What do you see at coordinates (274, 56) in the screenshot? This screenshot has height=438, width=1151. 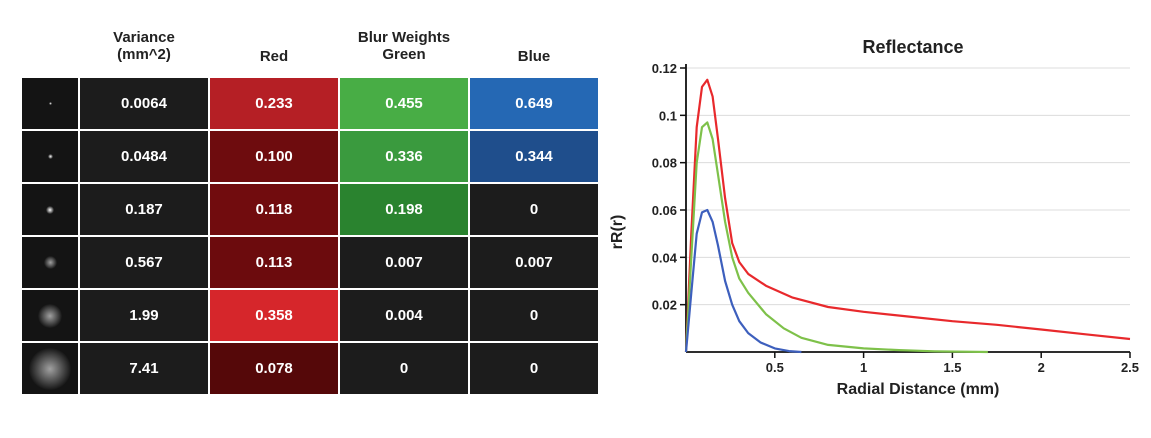 I see `header-red: Red` at bounding box center [274, 56].